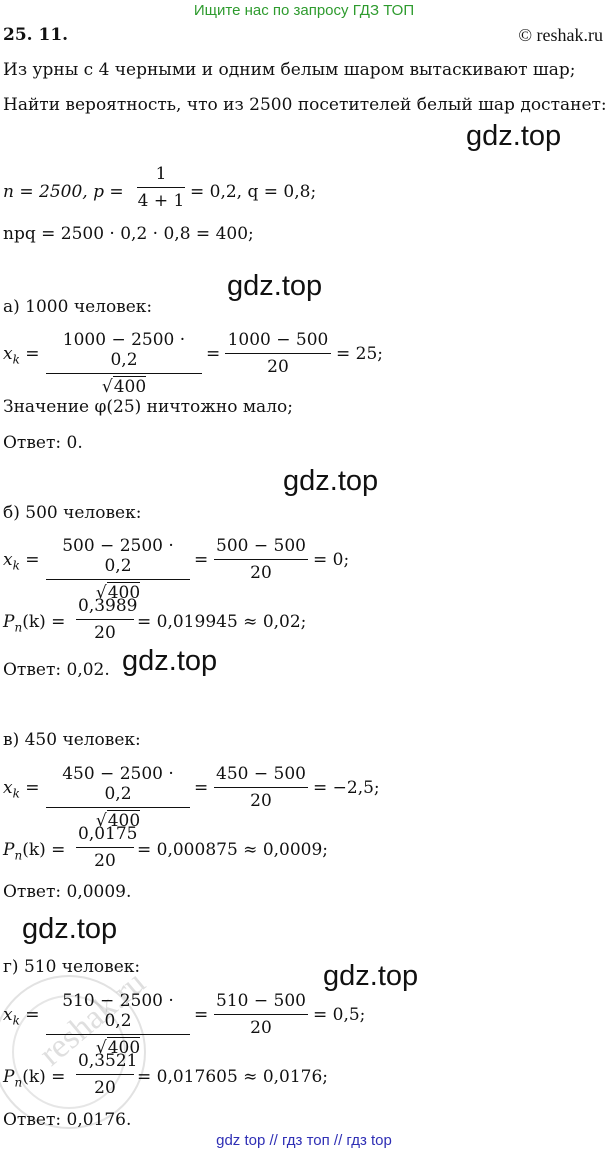 This screenshot has width=608, height=1157. What do you see at coordinates (108, 606) in the screenshot?
I see `b-p-num: 0,3989` at bounding box center [108, 606].